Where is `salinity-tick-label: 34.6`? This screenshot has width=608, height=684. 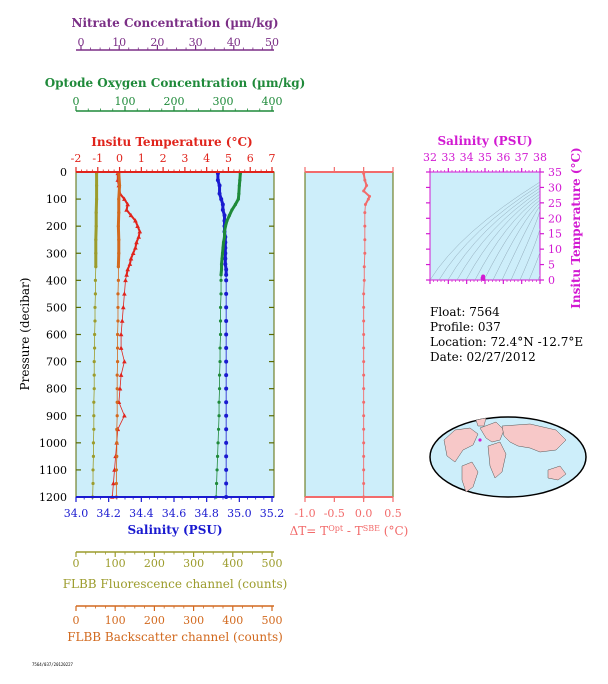
salinity-tick-label: 34.6 is located at coordinates (174, 513).